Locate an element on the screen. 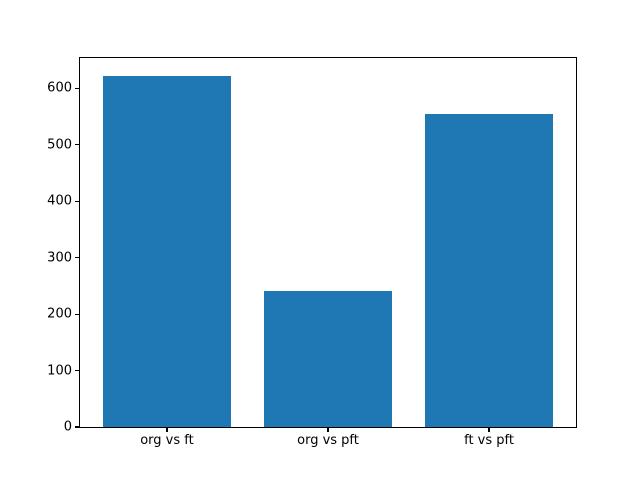 The width and height of the screenshot is (640, 480). bar-org-vs-pft is located at coordinates (328, 359).